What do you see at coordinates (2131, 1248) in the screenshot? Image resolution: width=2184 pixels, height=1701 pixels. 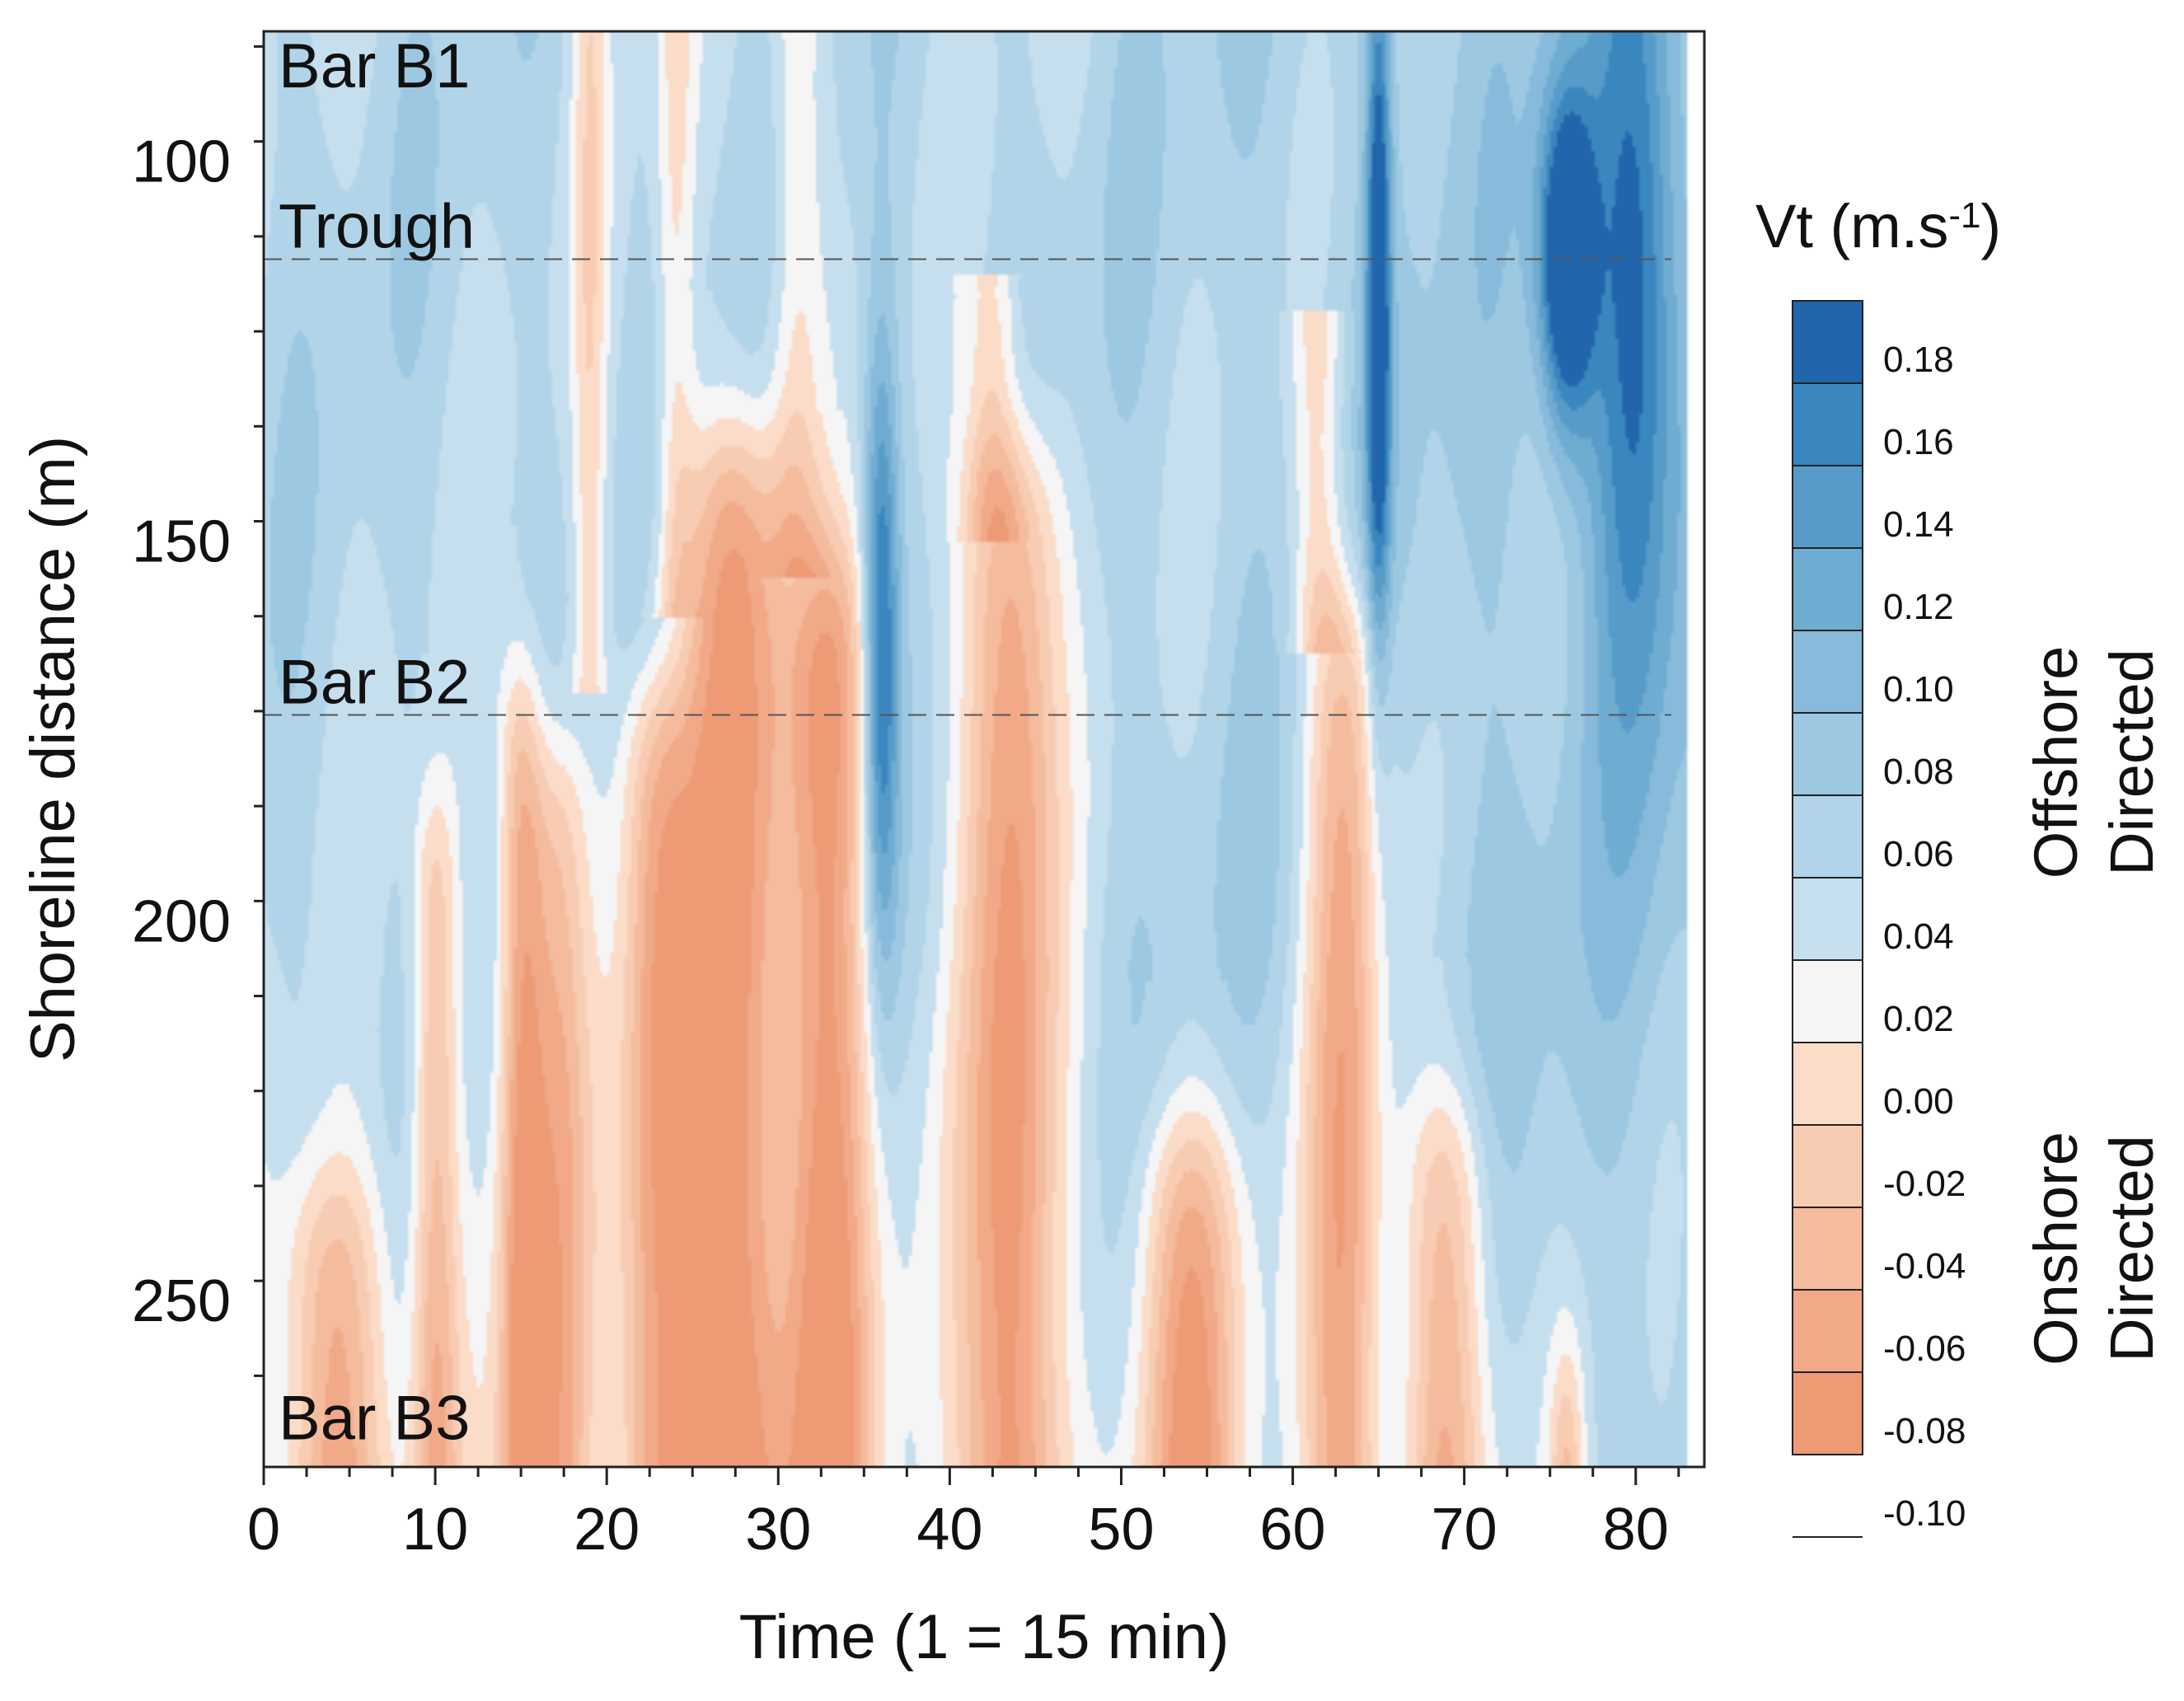 I see `directed-word-bottom: Directed` at bounding box center [2131, 1248].